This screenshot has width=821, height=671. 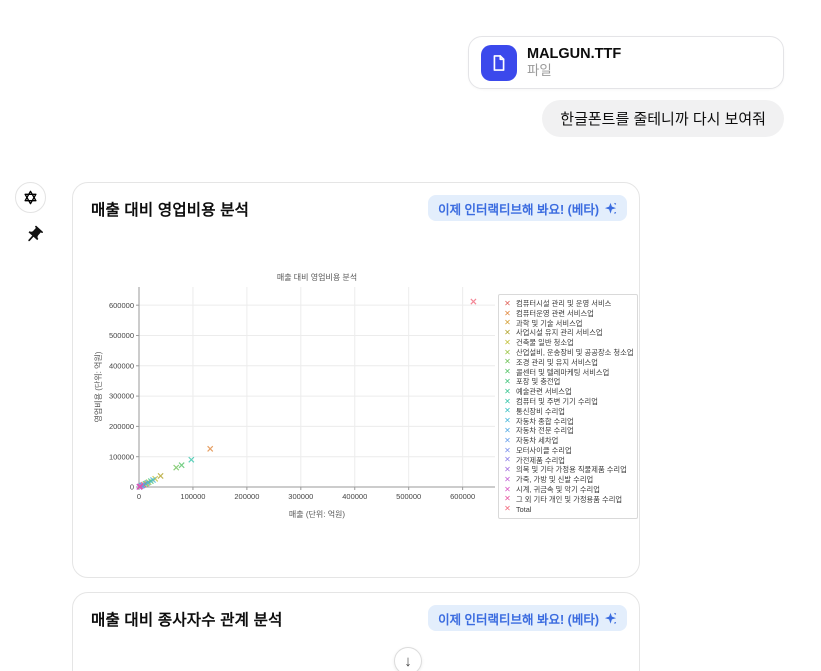 I want to click on legend-label: 가전제품 수리업, so click(x=541, y=460).